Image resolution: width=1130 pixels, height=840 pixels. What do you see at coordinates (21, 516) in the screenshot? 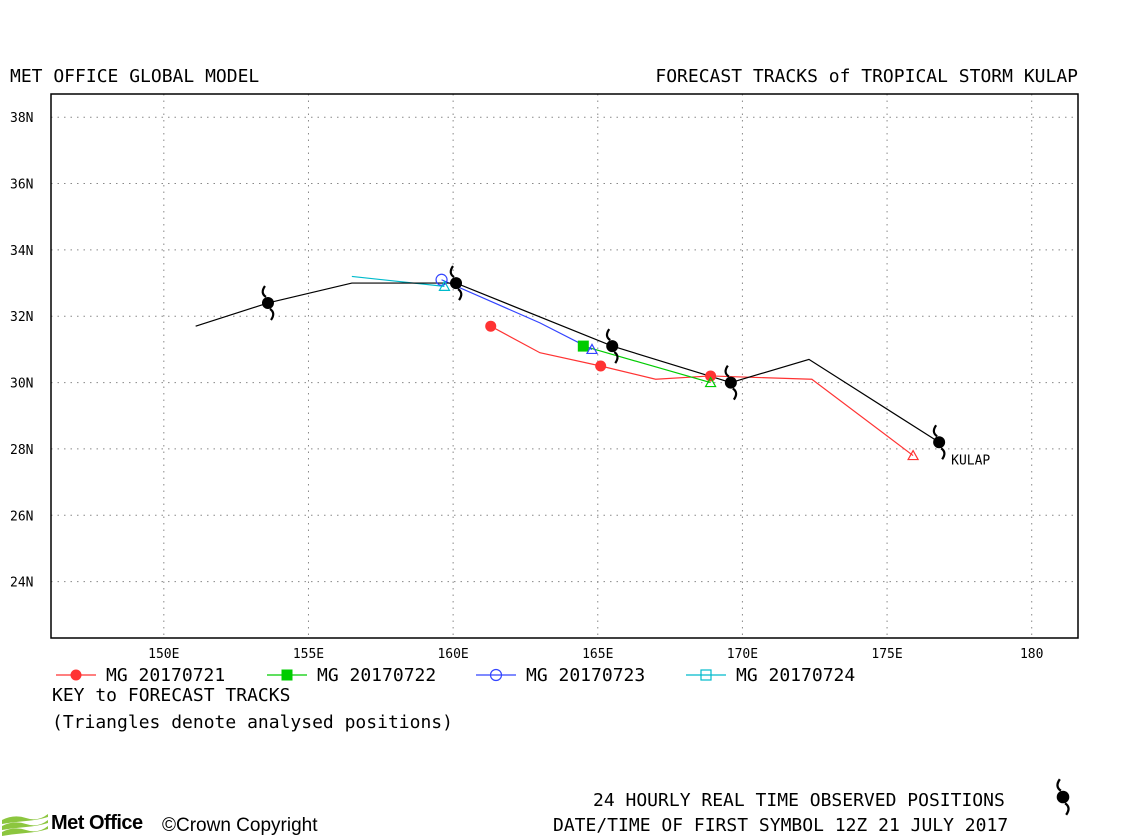
I see `y-tick-label: 26N` at bounding box center [21, 516].